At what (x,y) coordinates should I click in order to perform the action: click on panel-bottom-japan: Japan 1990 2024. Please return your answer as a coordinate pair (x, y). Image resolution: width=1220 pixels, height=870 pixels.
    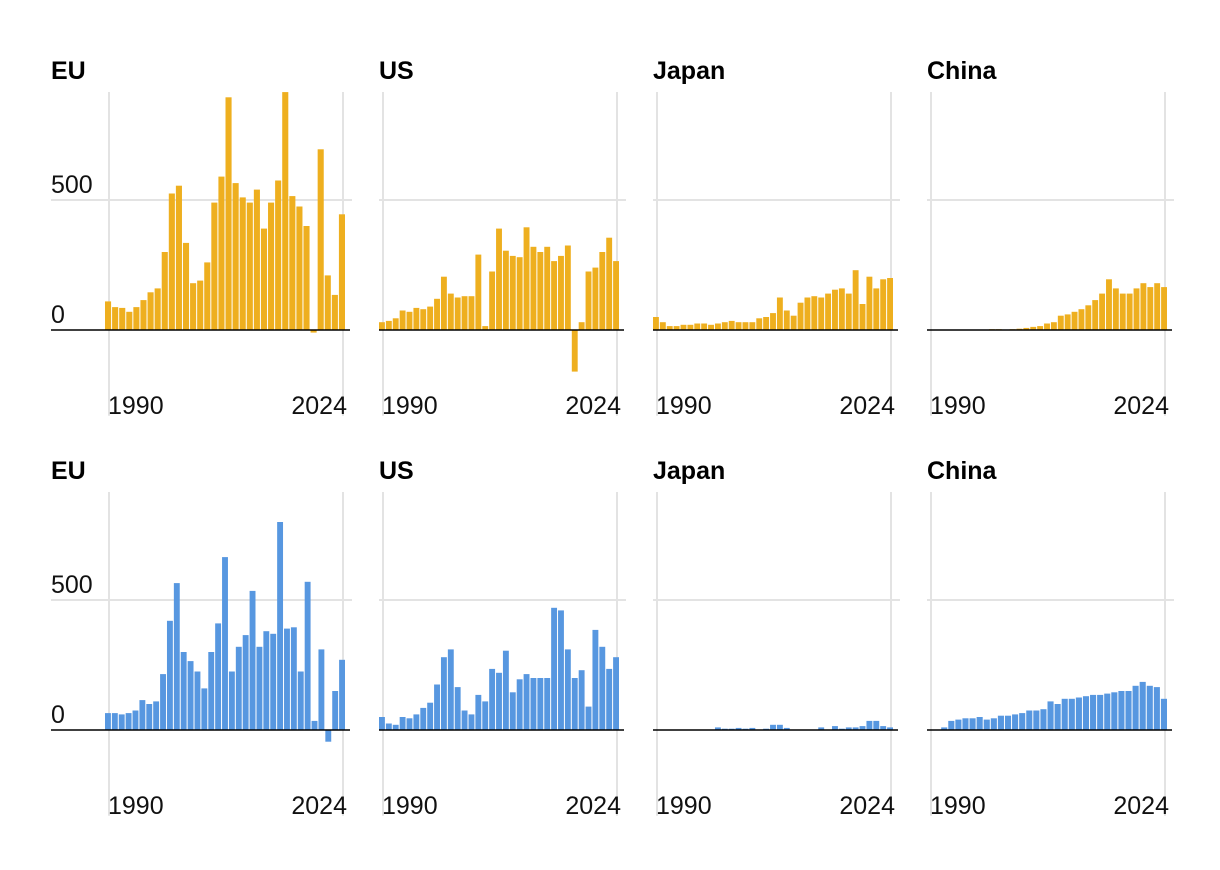
    Looking at the image, I should click on (776, 638).